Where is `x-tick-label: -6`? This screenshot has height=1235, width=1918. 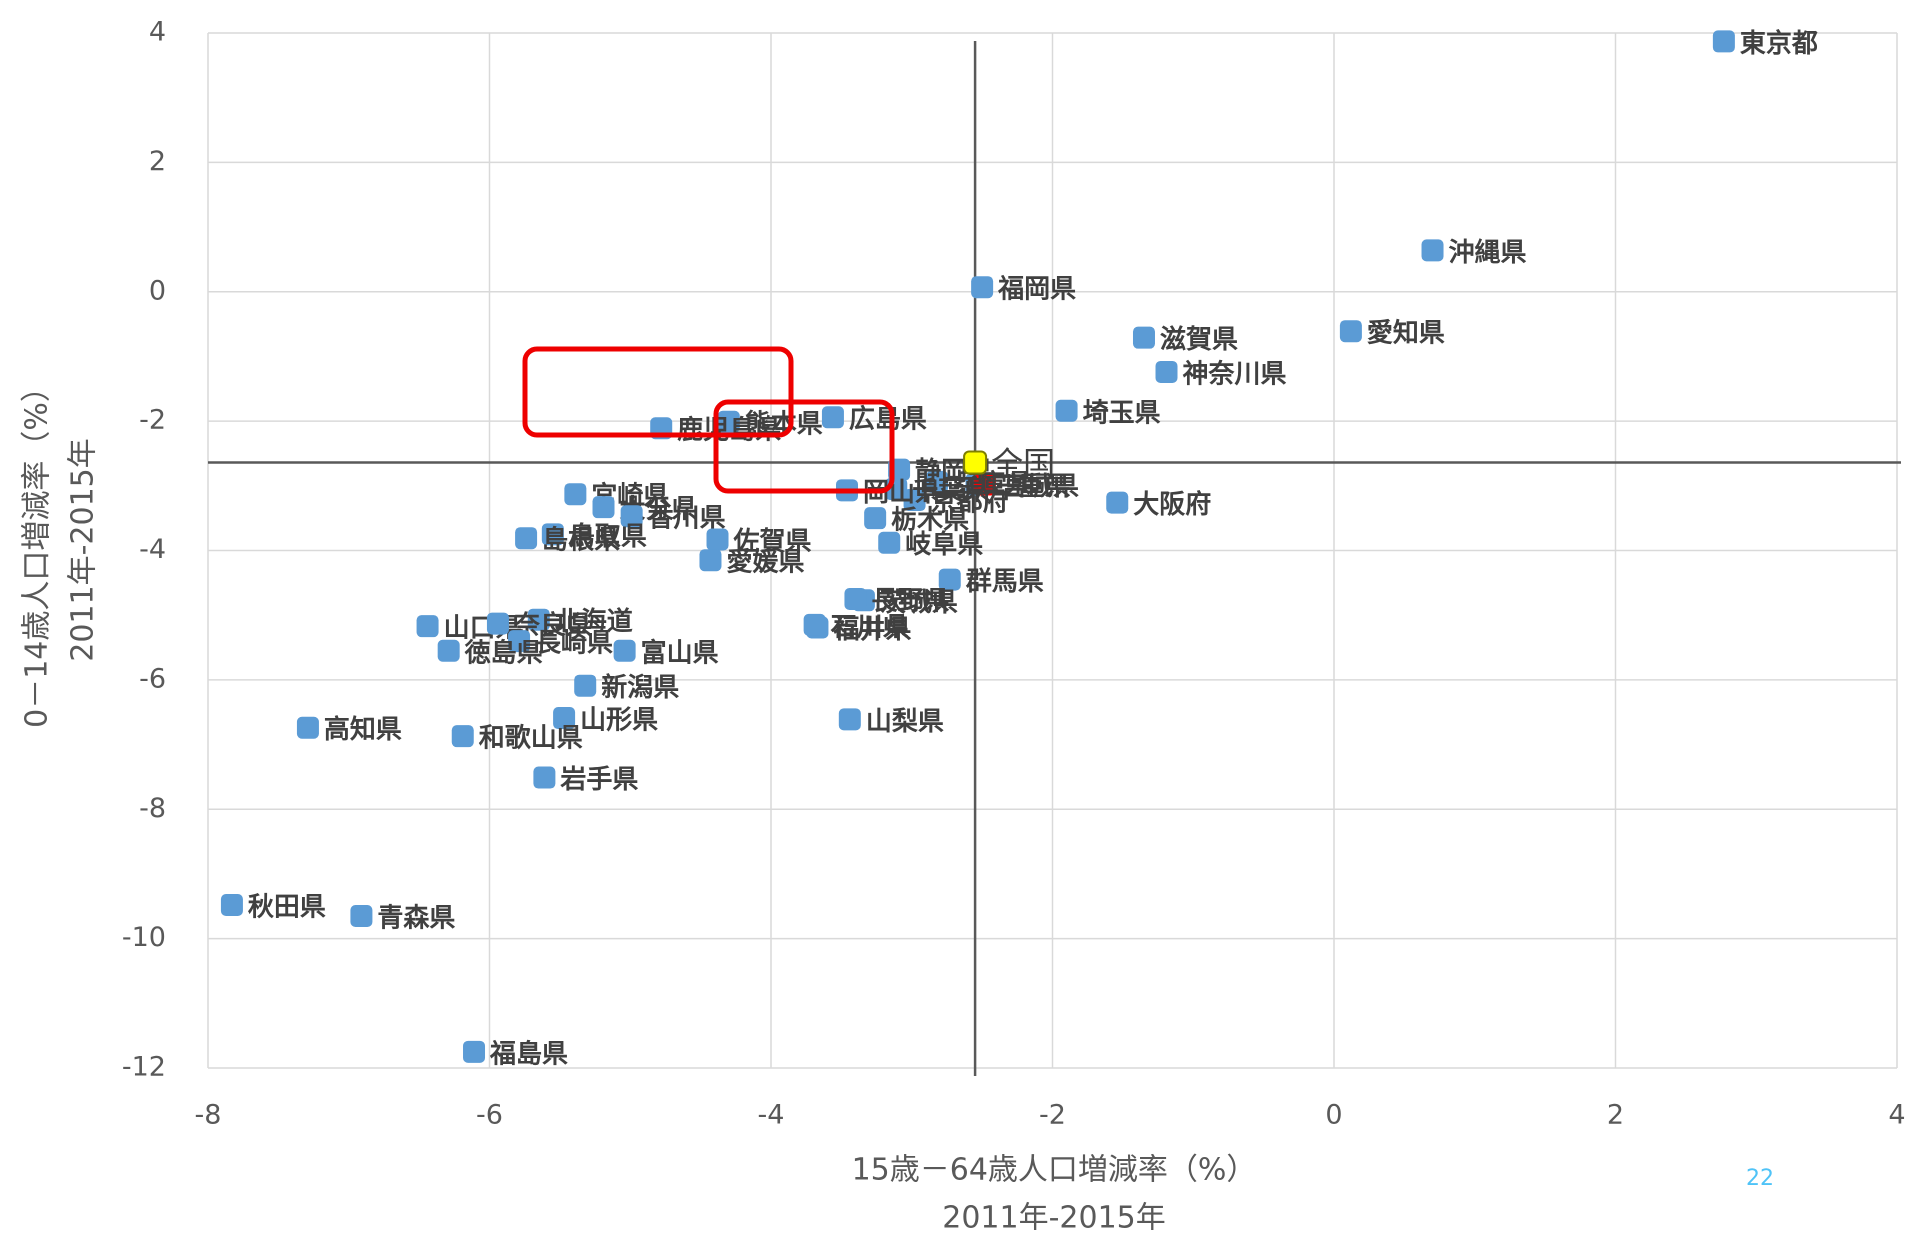
x-tick-label: -6 is located at coordinates (489, 1115).